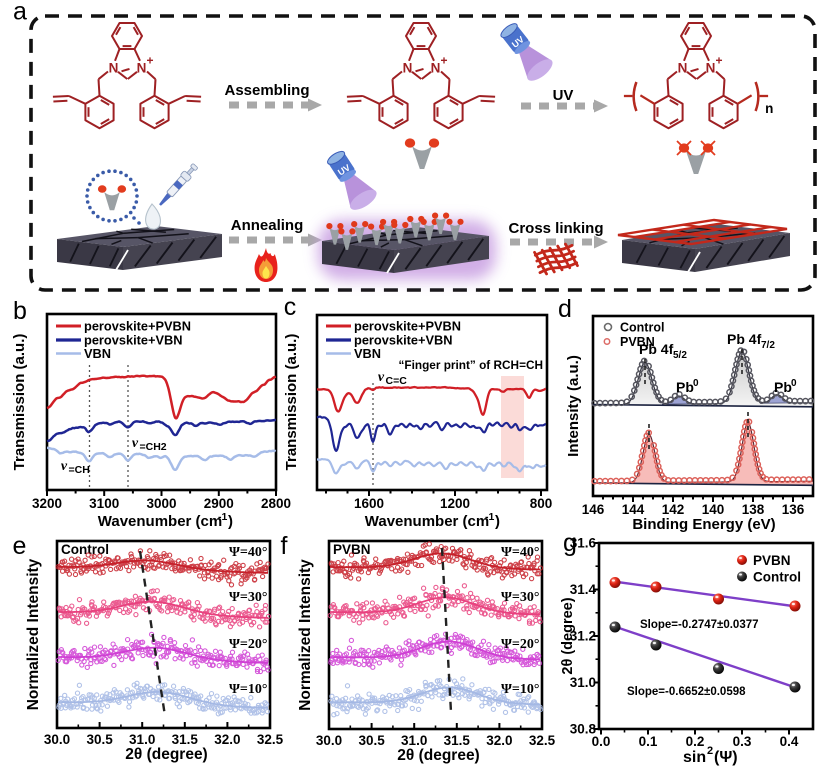 Image resolution: width=826 pixels, height=768 pixels. What do you see at coordinates (153, 447) in the screenshot?
I see `svg-text: =CH2` at bounding box center [153, 447].